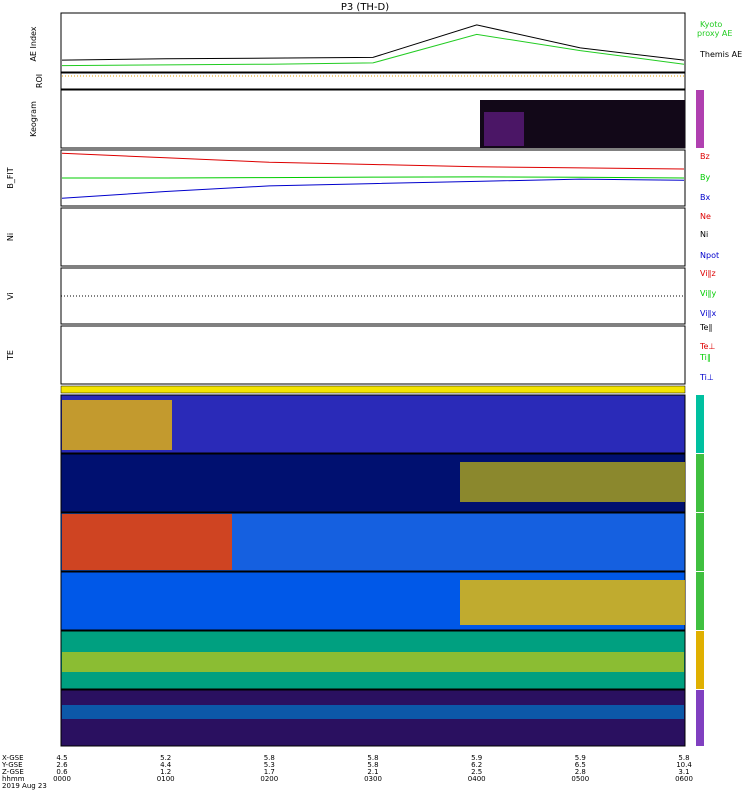 This screenshot has width=750, height=800. What do you see at coordinates (700, 601) in the screenshot?
I see `esa-i-colorbar` at bounding box center [700, 601].